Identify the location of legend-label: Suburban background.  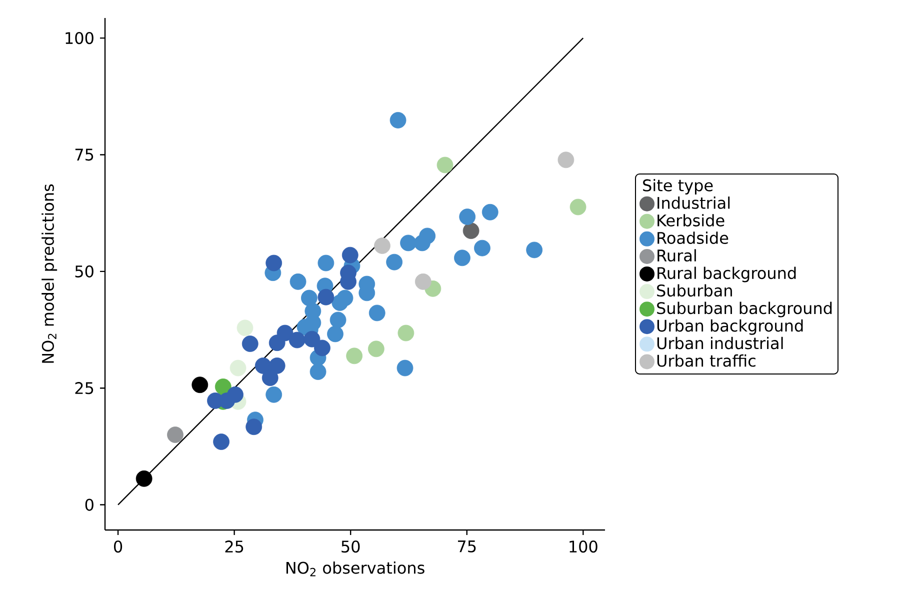
(744, 310).